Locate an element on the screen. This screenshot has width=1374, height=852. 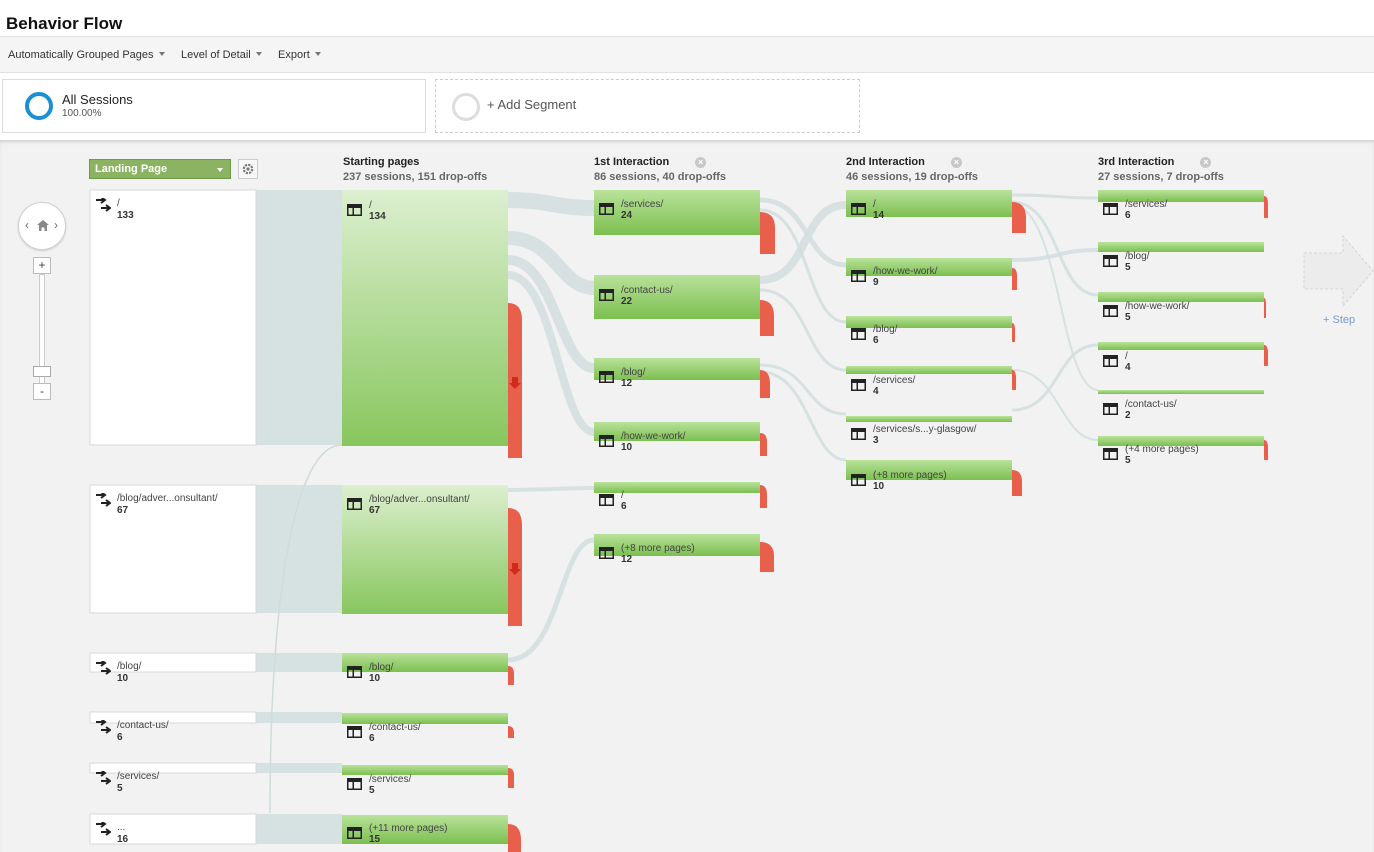
landing-node-boxes is located at coordinates (173, 517).